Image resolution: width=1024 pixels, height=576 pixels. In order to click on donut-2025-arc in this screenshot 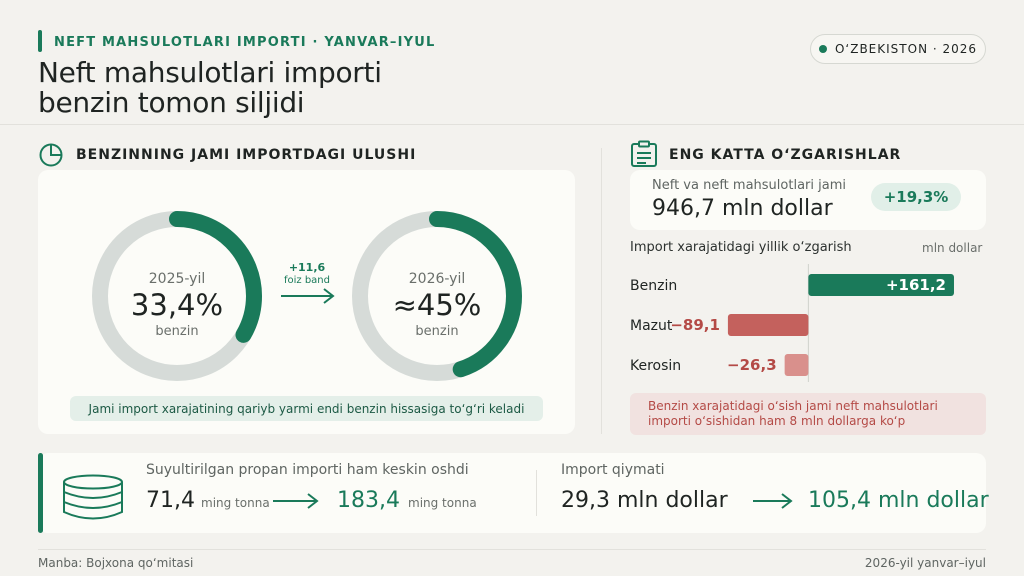, I will do `click(177, 296)`.